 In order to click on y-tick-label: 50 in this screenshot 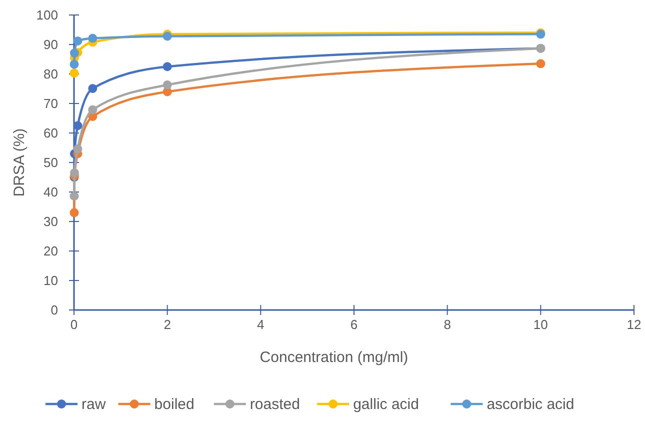, I will do `click(51, 162)`.